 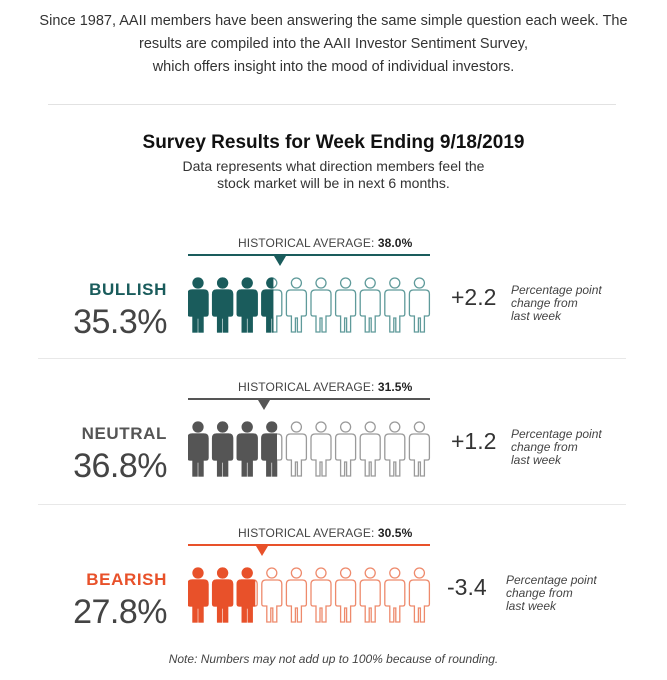 What do you see at coordinates (474, 441) in the screenshot?
I see `weekly-change: +1.2` at bounding box center [474, 441].